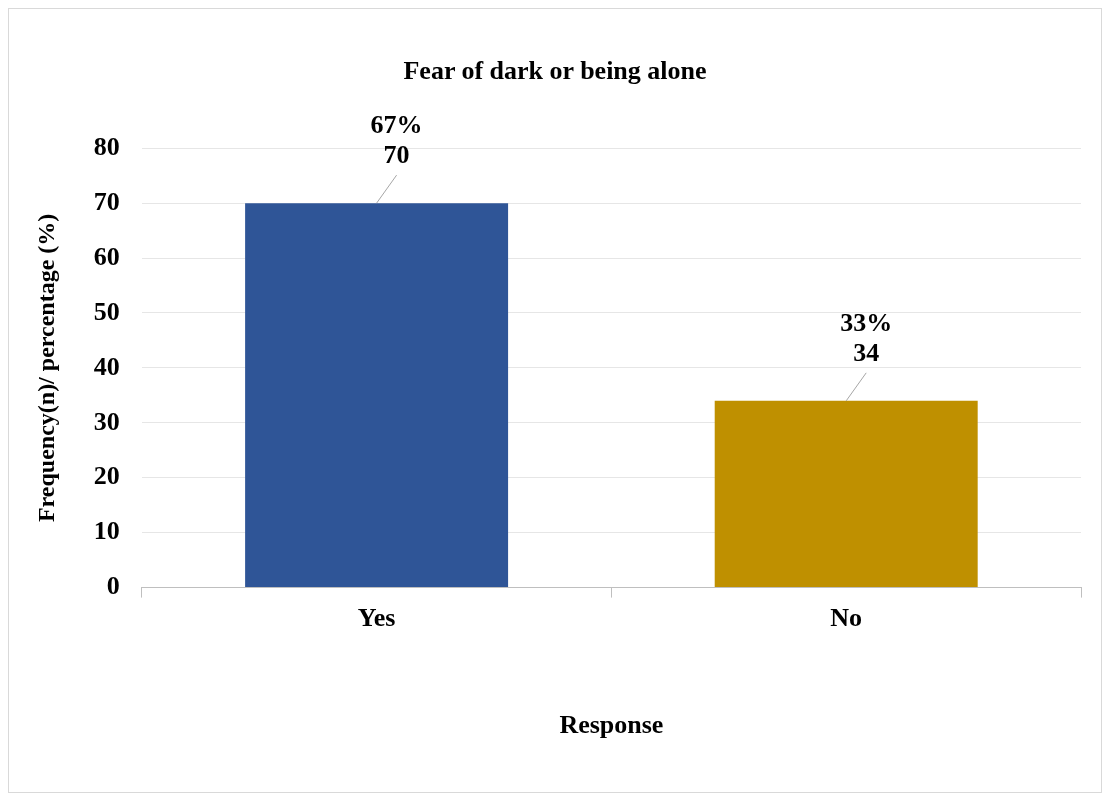  I want to click on x-axis-title: Response, so click(611, 725).